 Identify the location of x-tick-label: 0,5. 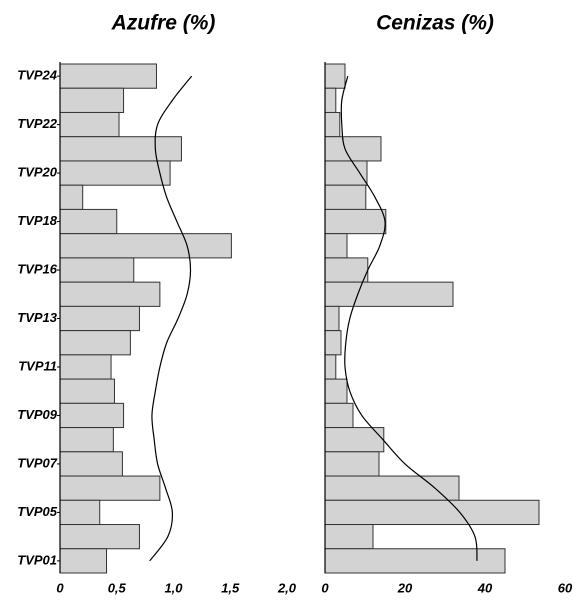
(117, 587).